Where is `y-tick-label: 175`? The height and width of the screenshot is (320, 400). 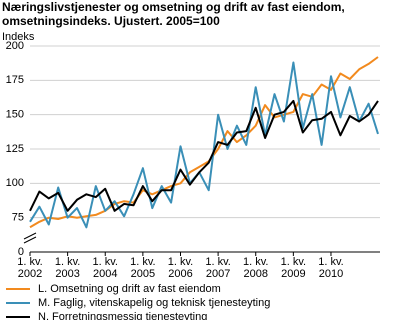 y-tick-label: 175 is located at coordinates (15, 80).